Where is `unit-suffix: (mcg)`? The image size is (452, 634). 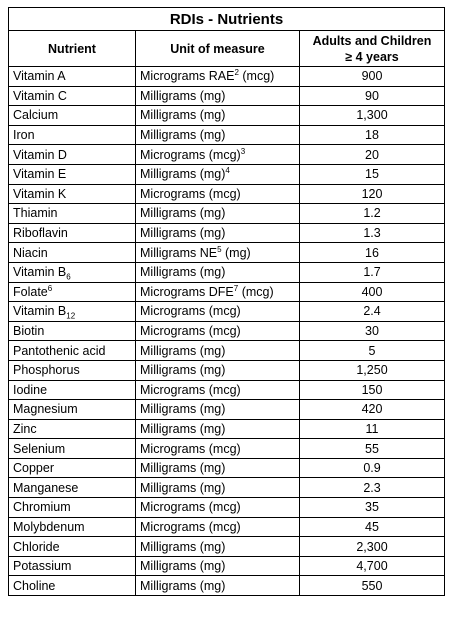 unit-suffix: (mcg) is located at coordinates (256, 291).